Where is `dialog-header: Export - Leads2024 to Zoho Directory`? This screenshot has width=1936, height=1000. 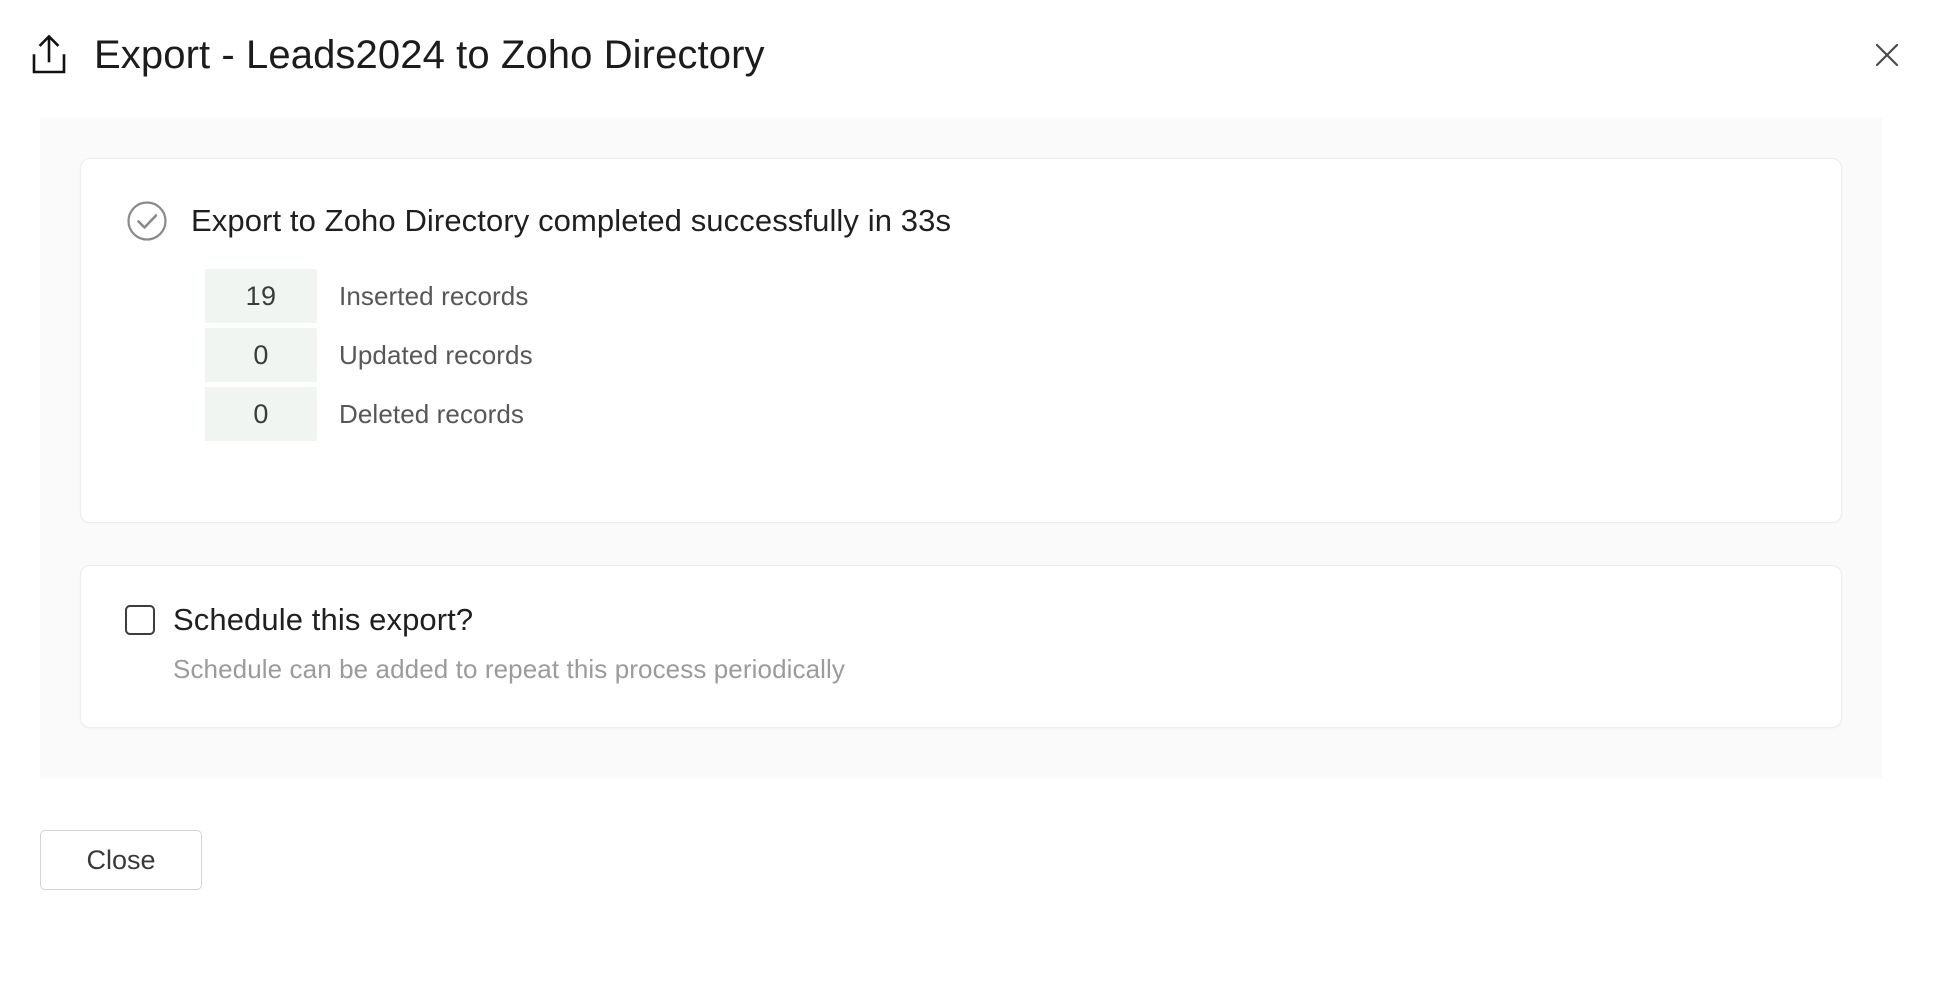 dialog-header: Export - Leads2024 to Zoho Directory is located at coordinates (968, 55).